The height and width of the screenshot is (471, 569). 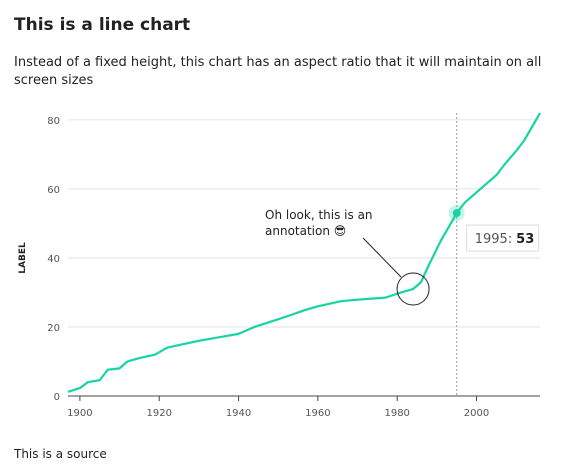 What do you see at coordinates (53, 259) in the screenshot?
I see `y-tick-label: 40` at bounding box center [53, 259].